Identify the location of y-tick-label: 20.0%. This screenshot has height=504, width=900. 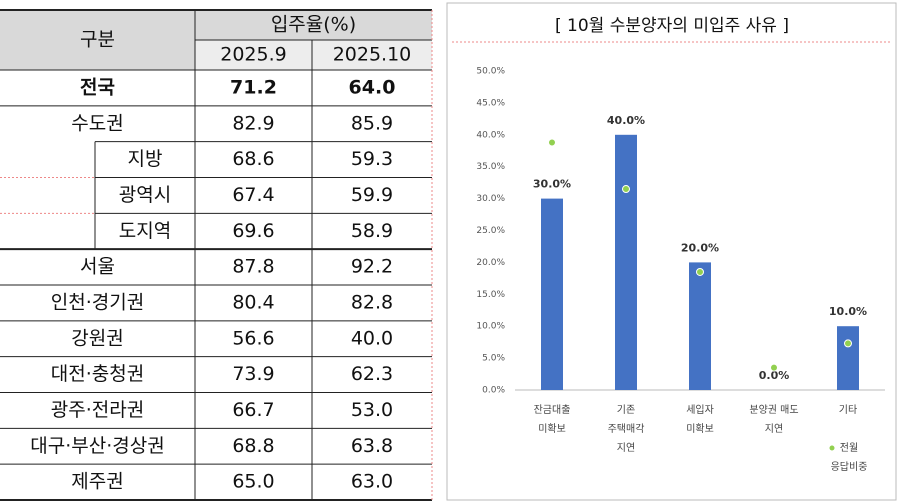
(490, 263).